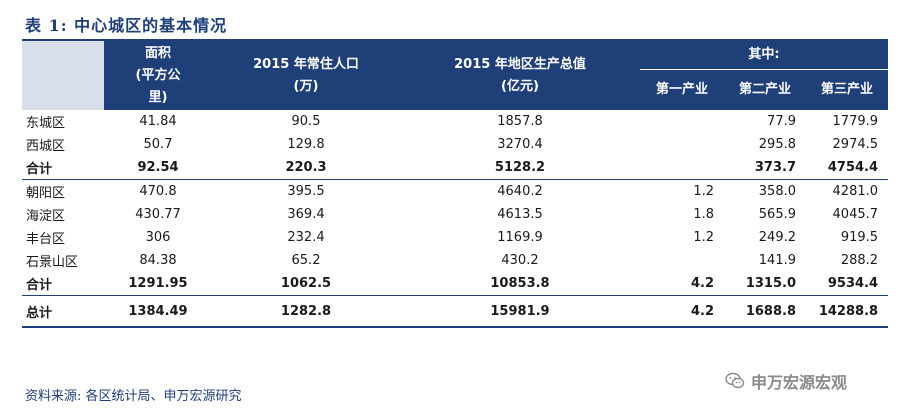 This screenshot has height=419, width=917. What do you see at coordinates (735, 380) in the screenshot?
I see `wechat-icon` at bounding box center [735, 380].